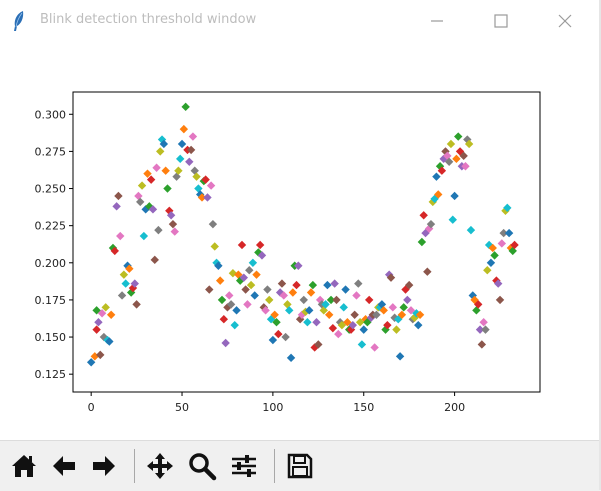 Image resolution: width=601 pixels, height=491 pixels. What do you see at coordinates (104, 466) in the screenshot?
I see `forward-button` at bounding box center [104, 466].